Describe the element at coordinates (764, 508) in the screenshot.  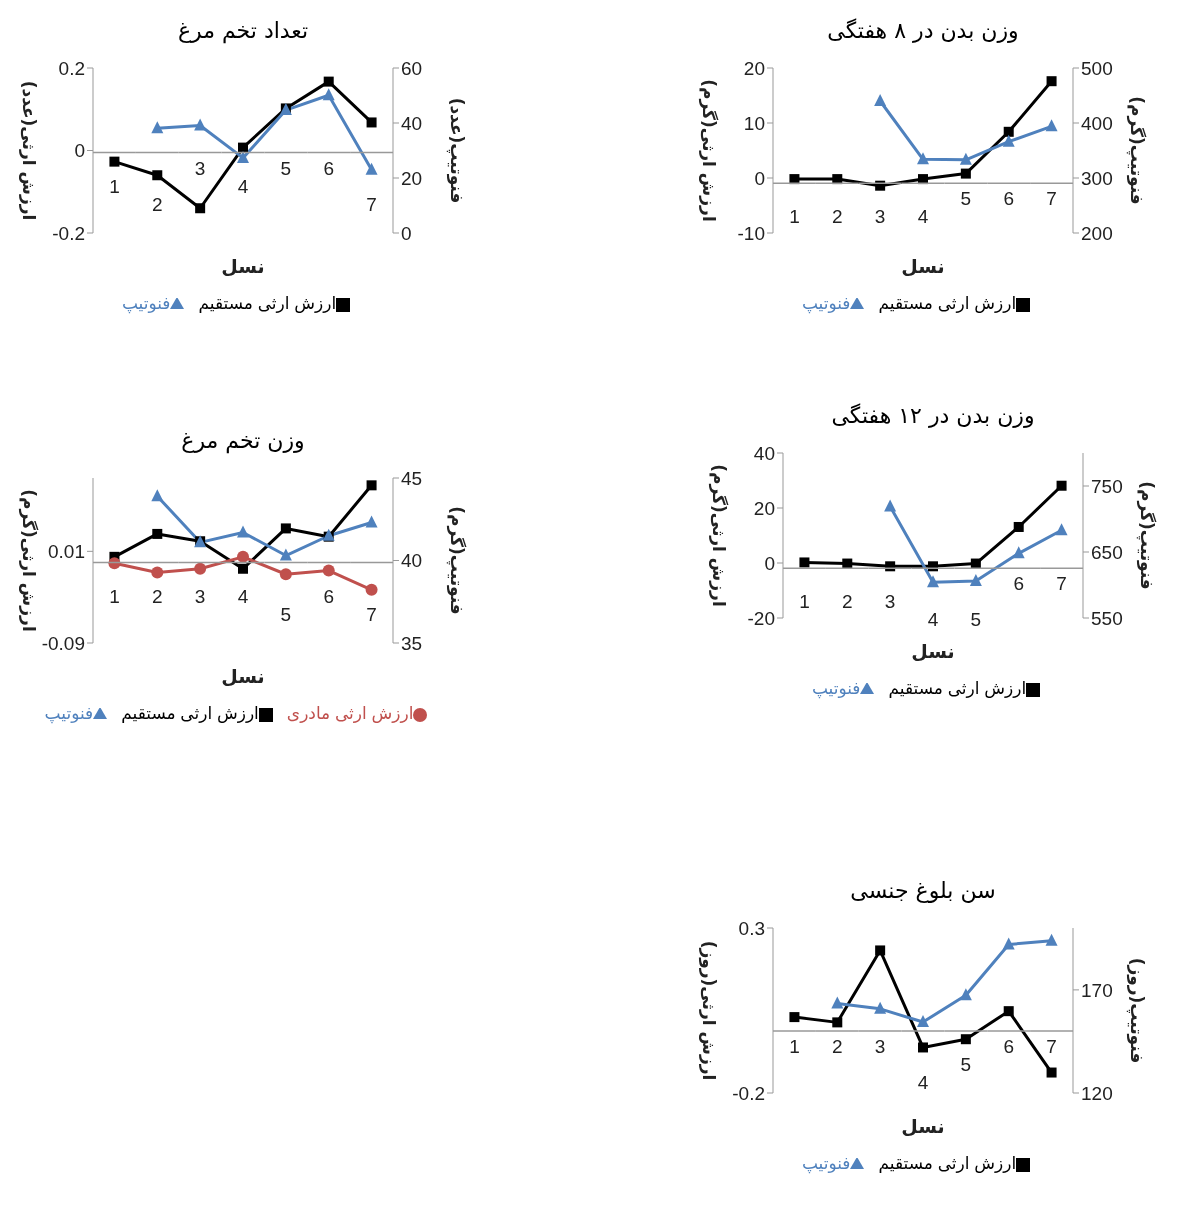
I see `y-tick-label: 20` at that location.